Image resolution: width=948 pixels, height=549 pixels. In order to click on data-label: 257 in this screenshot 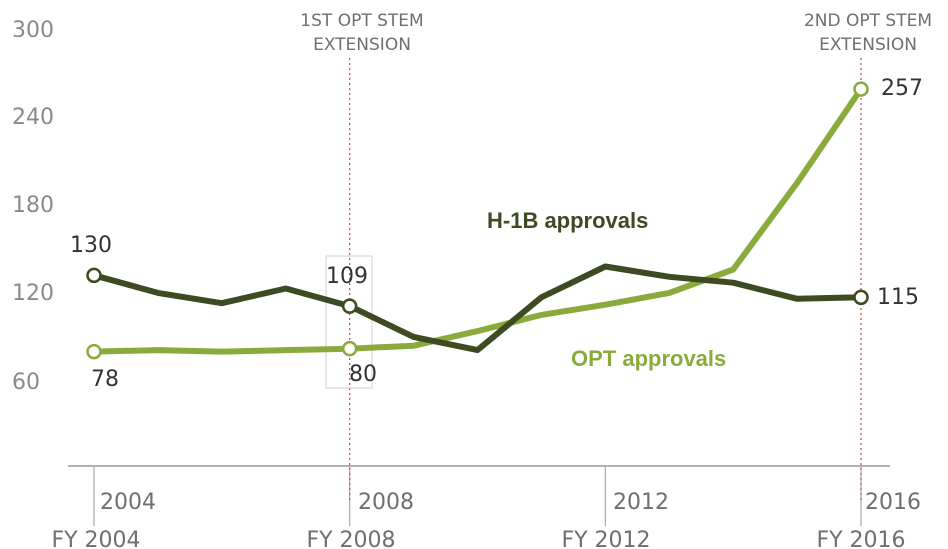, I will do `click(902, 88)`.